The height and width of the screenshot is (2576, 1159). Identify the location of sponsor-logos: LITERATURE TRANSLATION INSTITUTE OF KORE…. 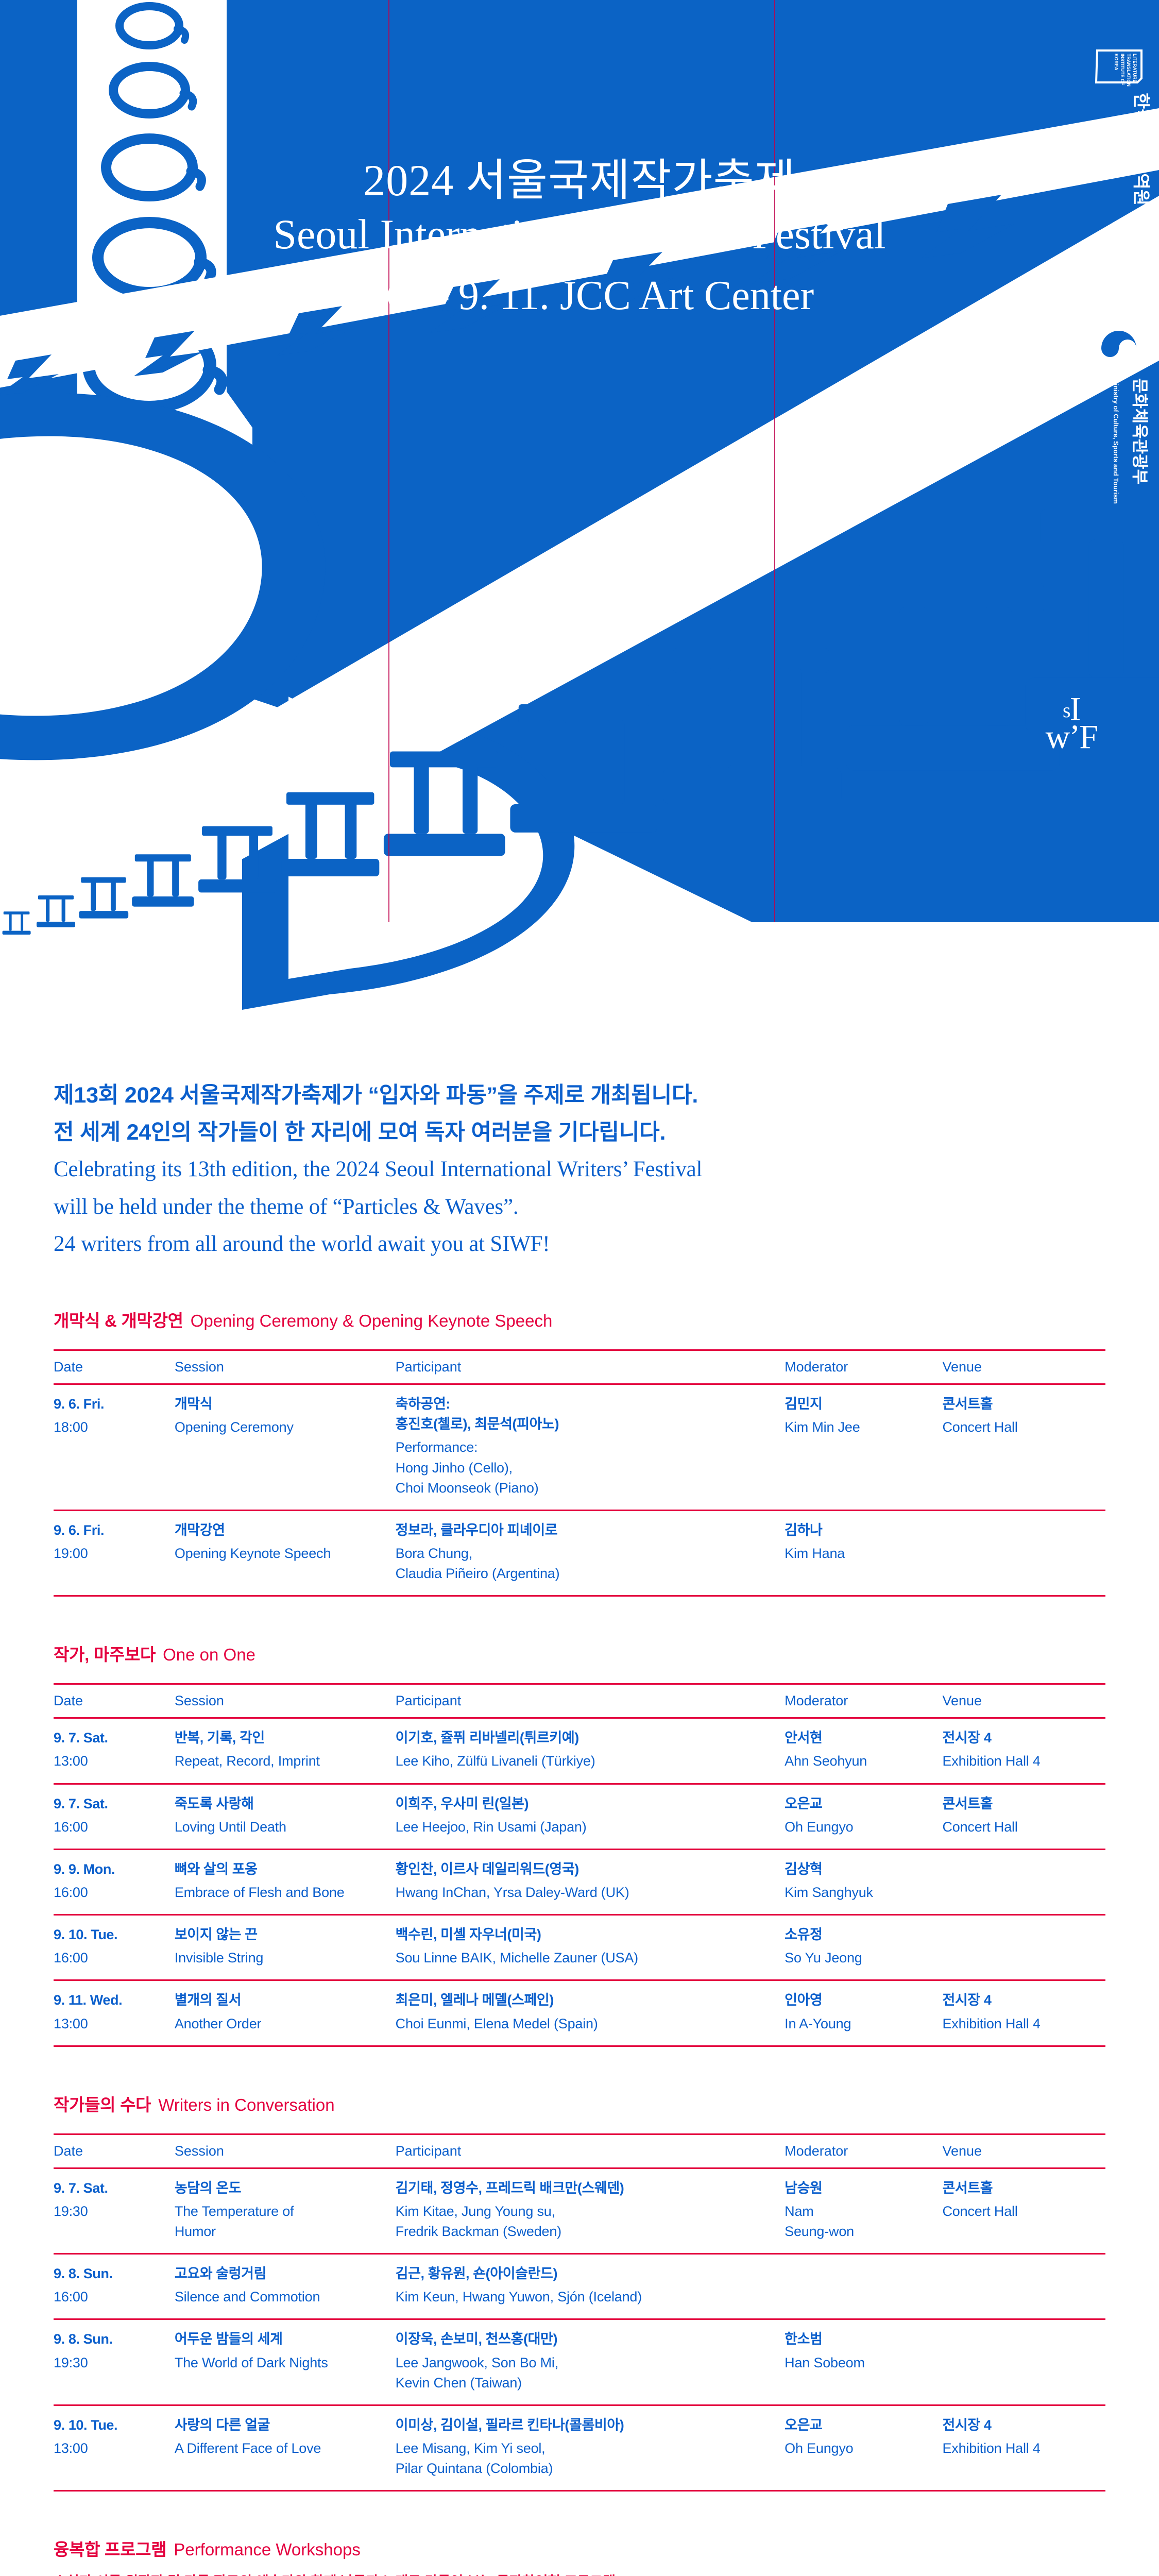
(1119, 283).